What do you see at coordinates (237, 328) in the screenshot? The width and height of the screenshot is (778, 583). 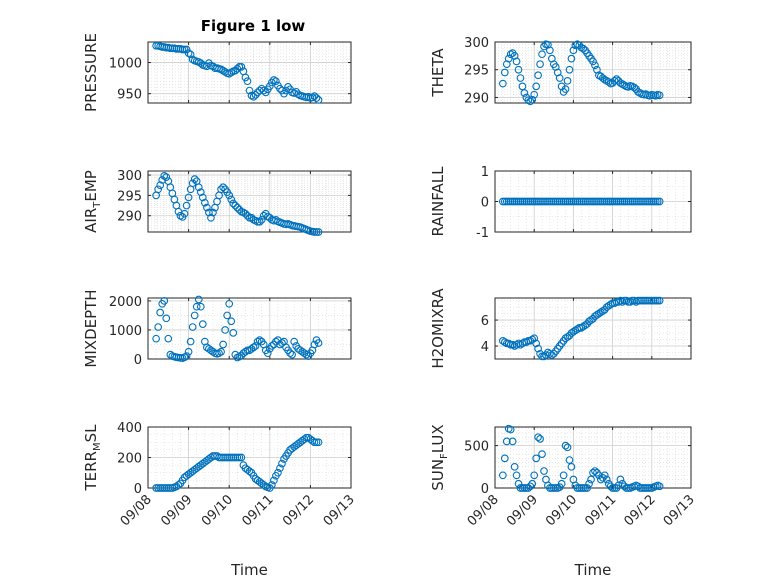 I see `series-mixdepth` at bounding box center [237, 328].